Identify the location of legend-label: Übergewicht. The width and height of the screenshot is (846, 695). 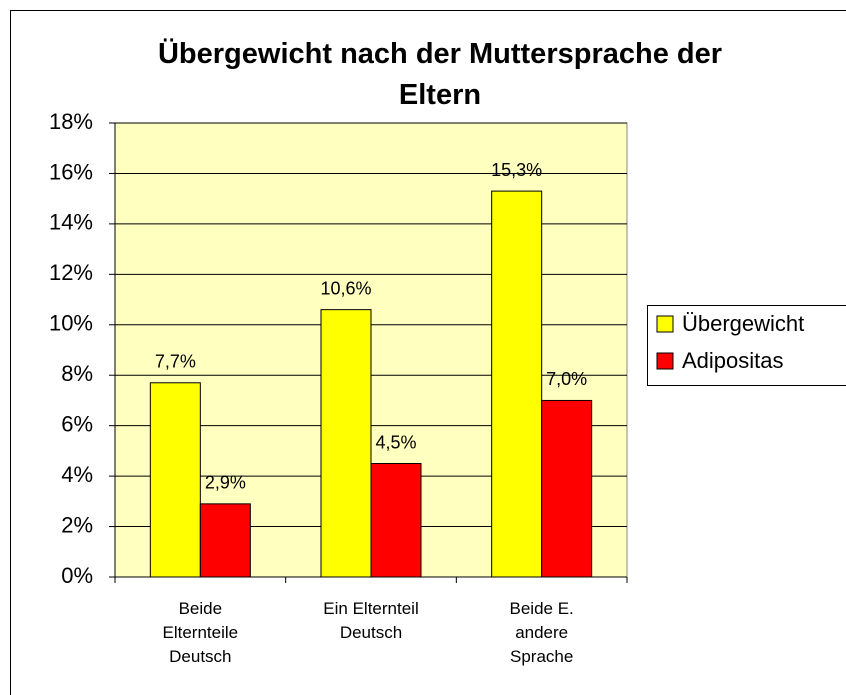
(743, 323).